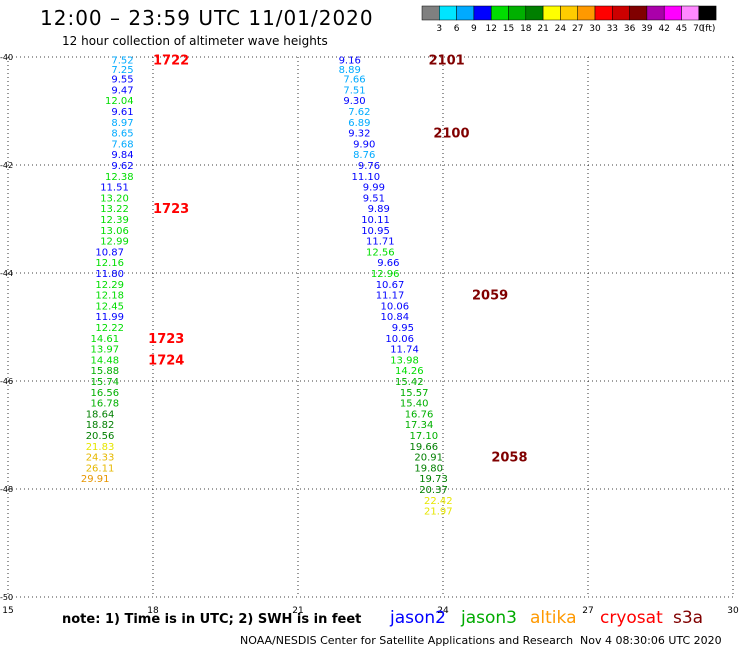  What do you see at coordinates (380, 242) in the screenshot?
I see `wave-height-value: 11.71` at bounding box center [380, 242].